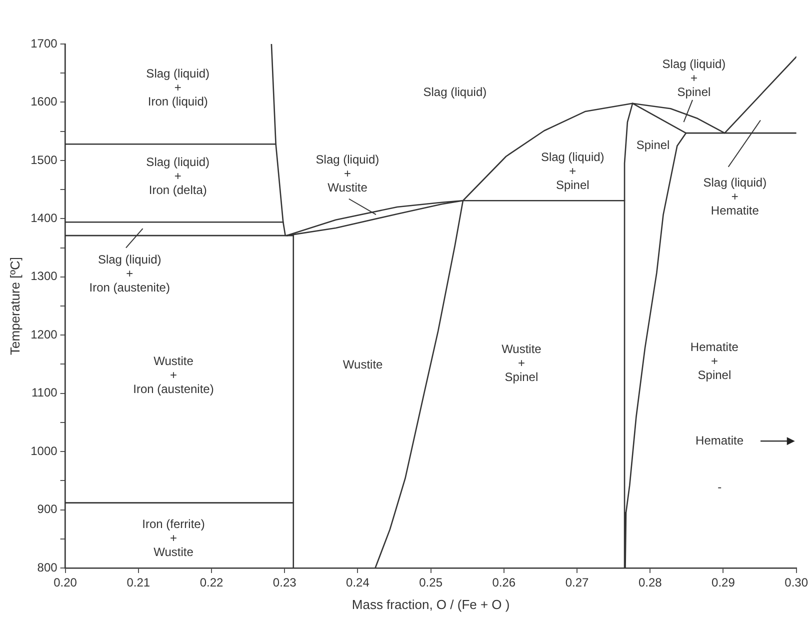 The image size is (811, 621). What do you see at coordinates (724, 583) in the screenshot?
I see `x-tick-label: 0.29` at bounding box center [724, 583].